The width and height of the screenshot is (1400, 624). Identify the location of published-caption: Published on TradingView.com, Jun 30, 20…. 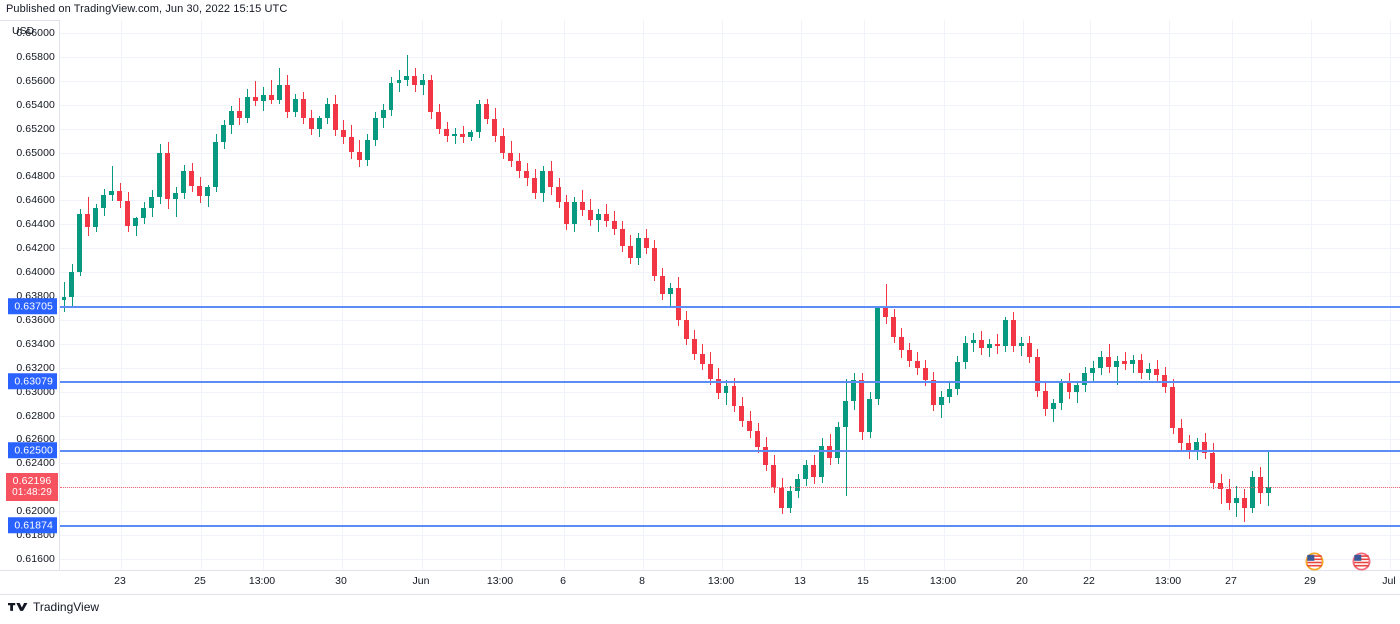
(147, 9).